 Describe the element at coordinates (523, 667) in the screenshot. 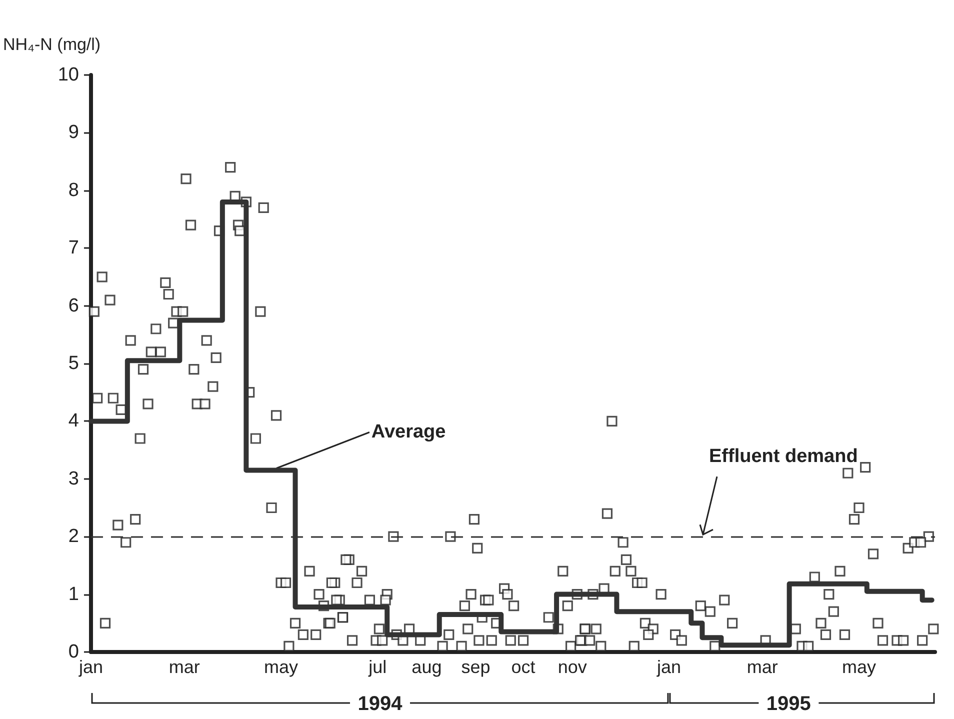

I see `x-tick-label: oct` at that location.